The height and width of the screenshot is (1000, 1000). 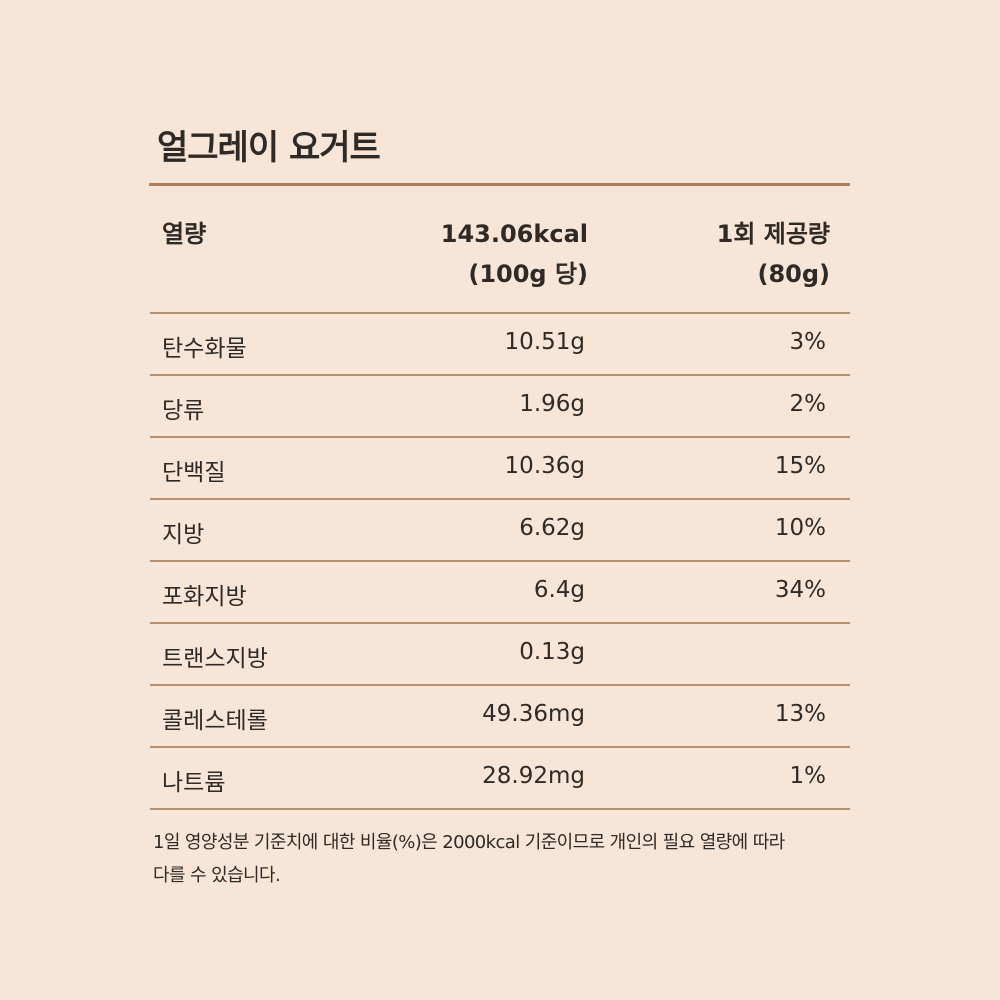 I want to click on table-row: 단백질 10.36g 15%, so click(x=500, y=469).